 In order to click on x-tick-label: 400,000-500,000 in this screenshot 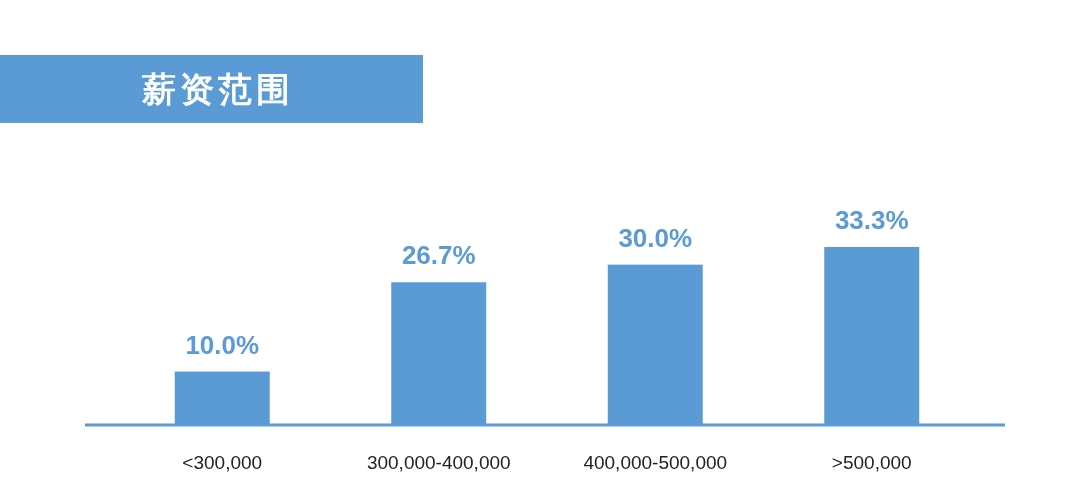, I will do `click(655, 462)`.